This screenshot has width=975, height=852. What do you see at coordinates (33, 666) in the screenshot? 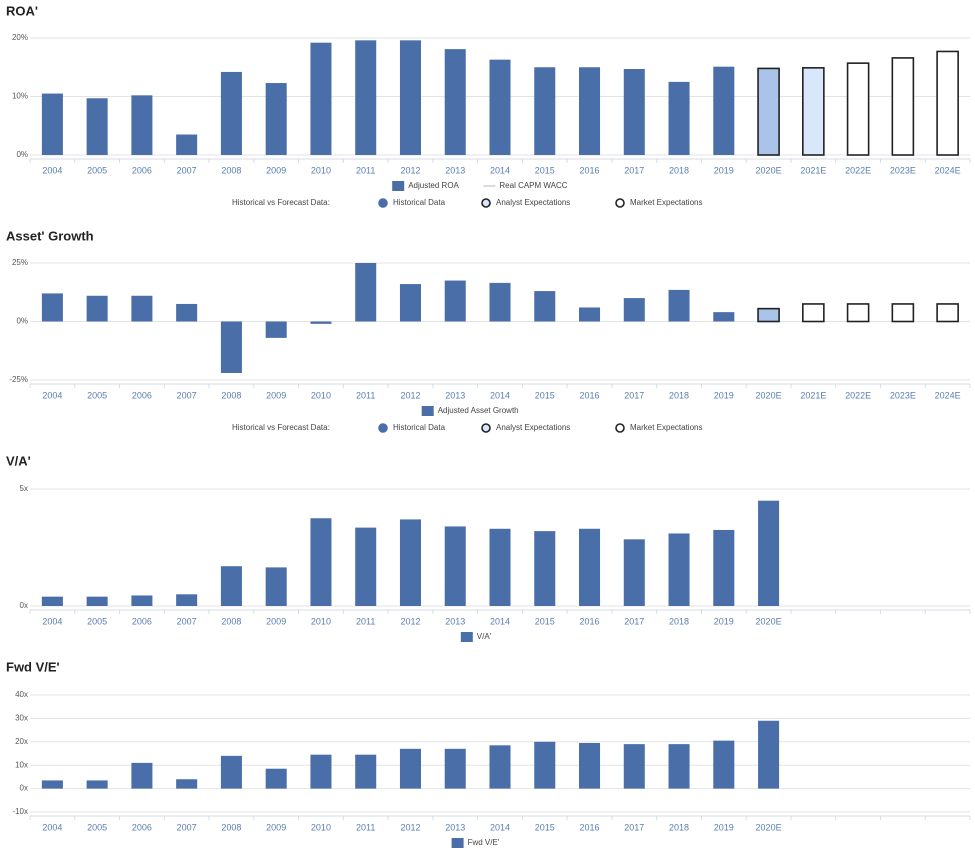
I see `chart-title: Fwd V/E'` at bounding box center [33, 666].